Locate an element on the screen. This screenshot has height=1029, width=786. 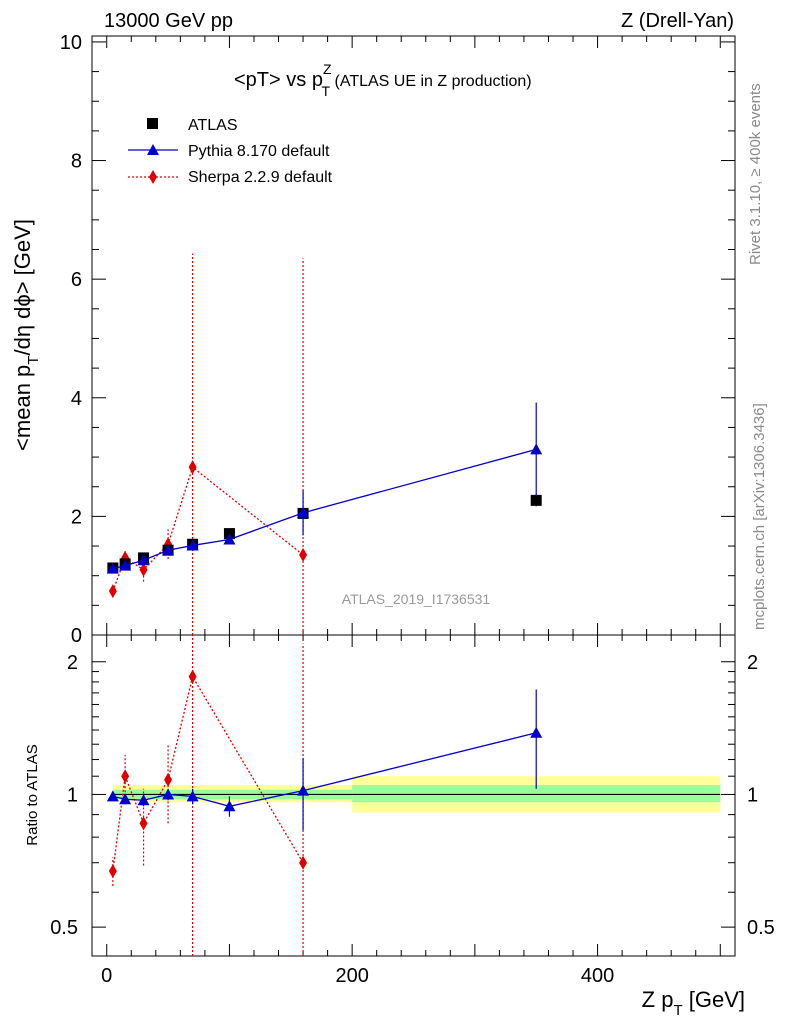
pythia-top-line is located at coordinates (324, 509).